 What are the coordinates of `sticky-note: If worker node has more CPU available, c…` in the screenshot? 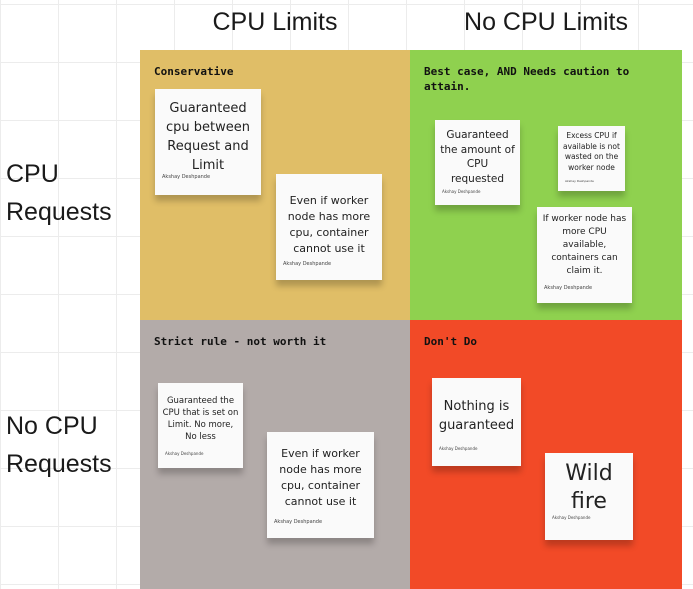 It's located at (584, 255).